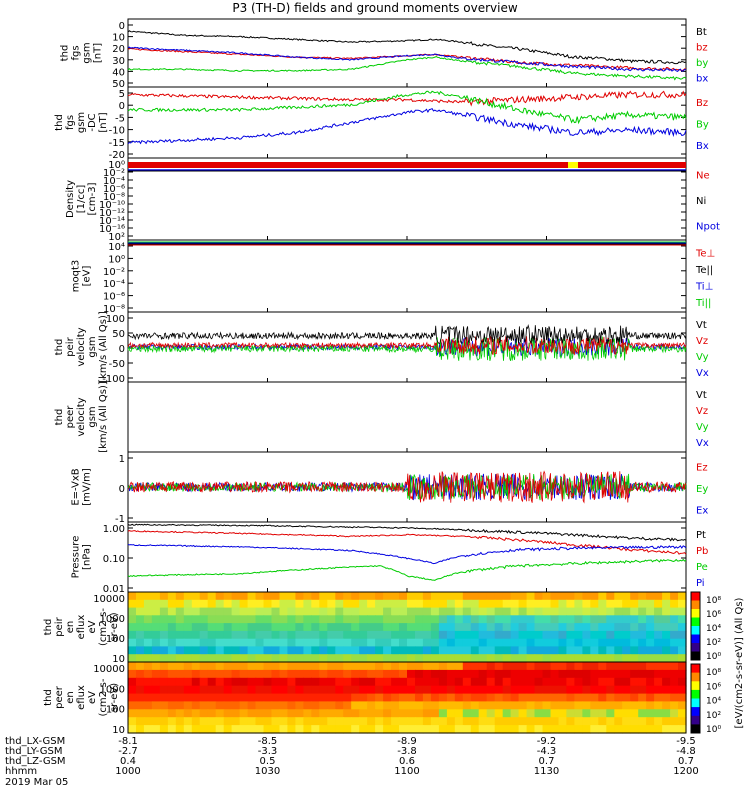 Image resolution: width=750 pixels, height=800 pixels. What do you see at coordinates (118, 730) in the screenshot?
I see `ytick-label: 10` at bounding box center [118, 730].